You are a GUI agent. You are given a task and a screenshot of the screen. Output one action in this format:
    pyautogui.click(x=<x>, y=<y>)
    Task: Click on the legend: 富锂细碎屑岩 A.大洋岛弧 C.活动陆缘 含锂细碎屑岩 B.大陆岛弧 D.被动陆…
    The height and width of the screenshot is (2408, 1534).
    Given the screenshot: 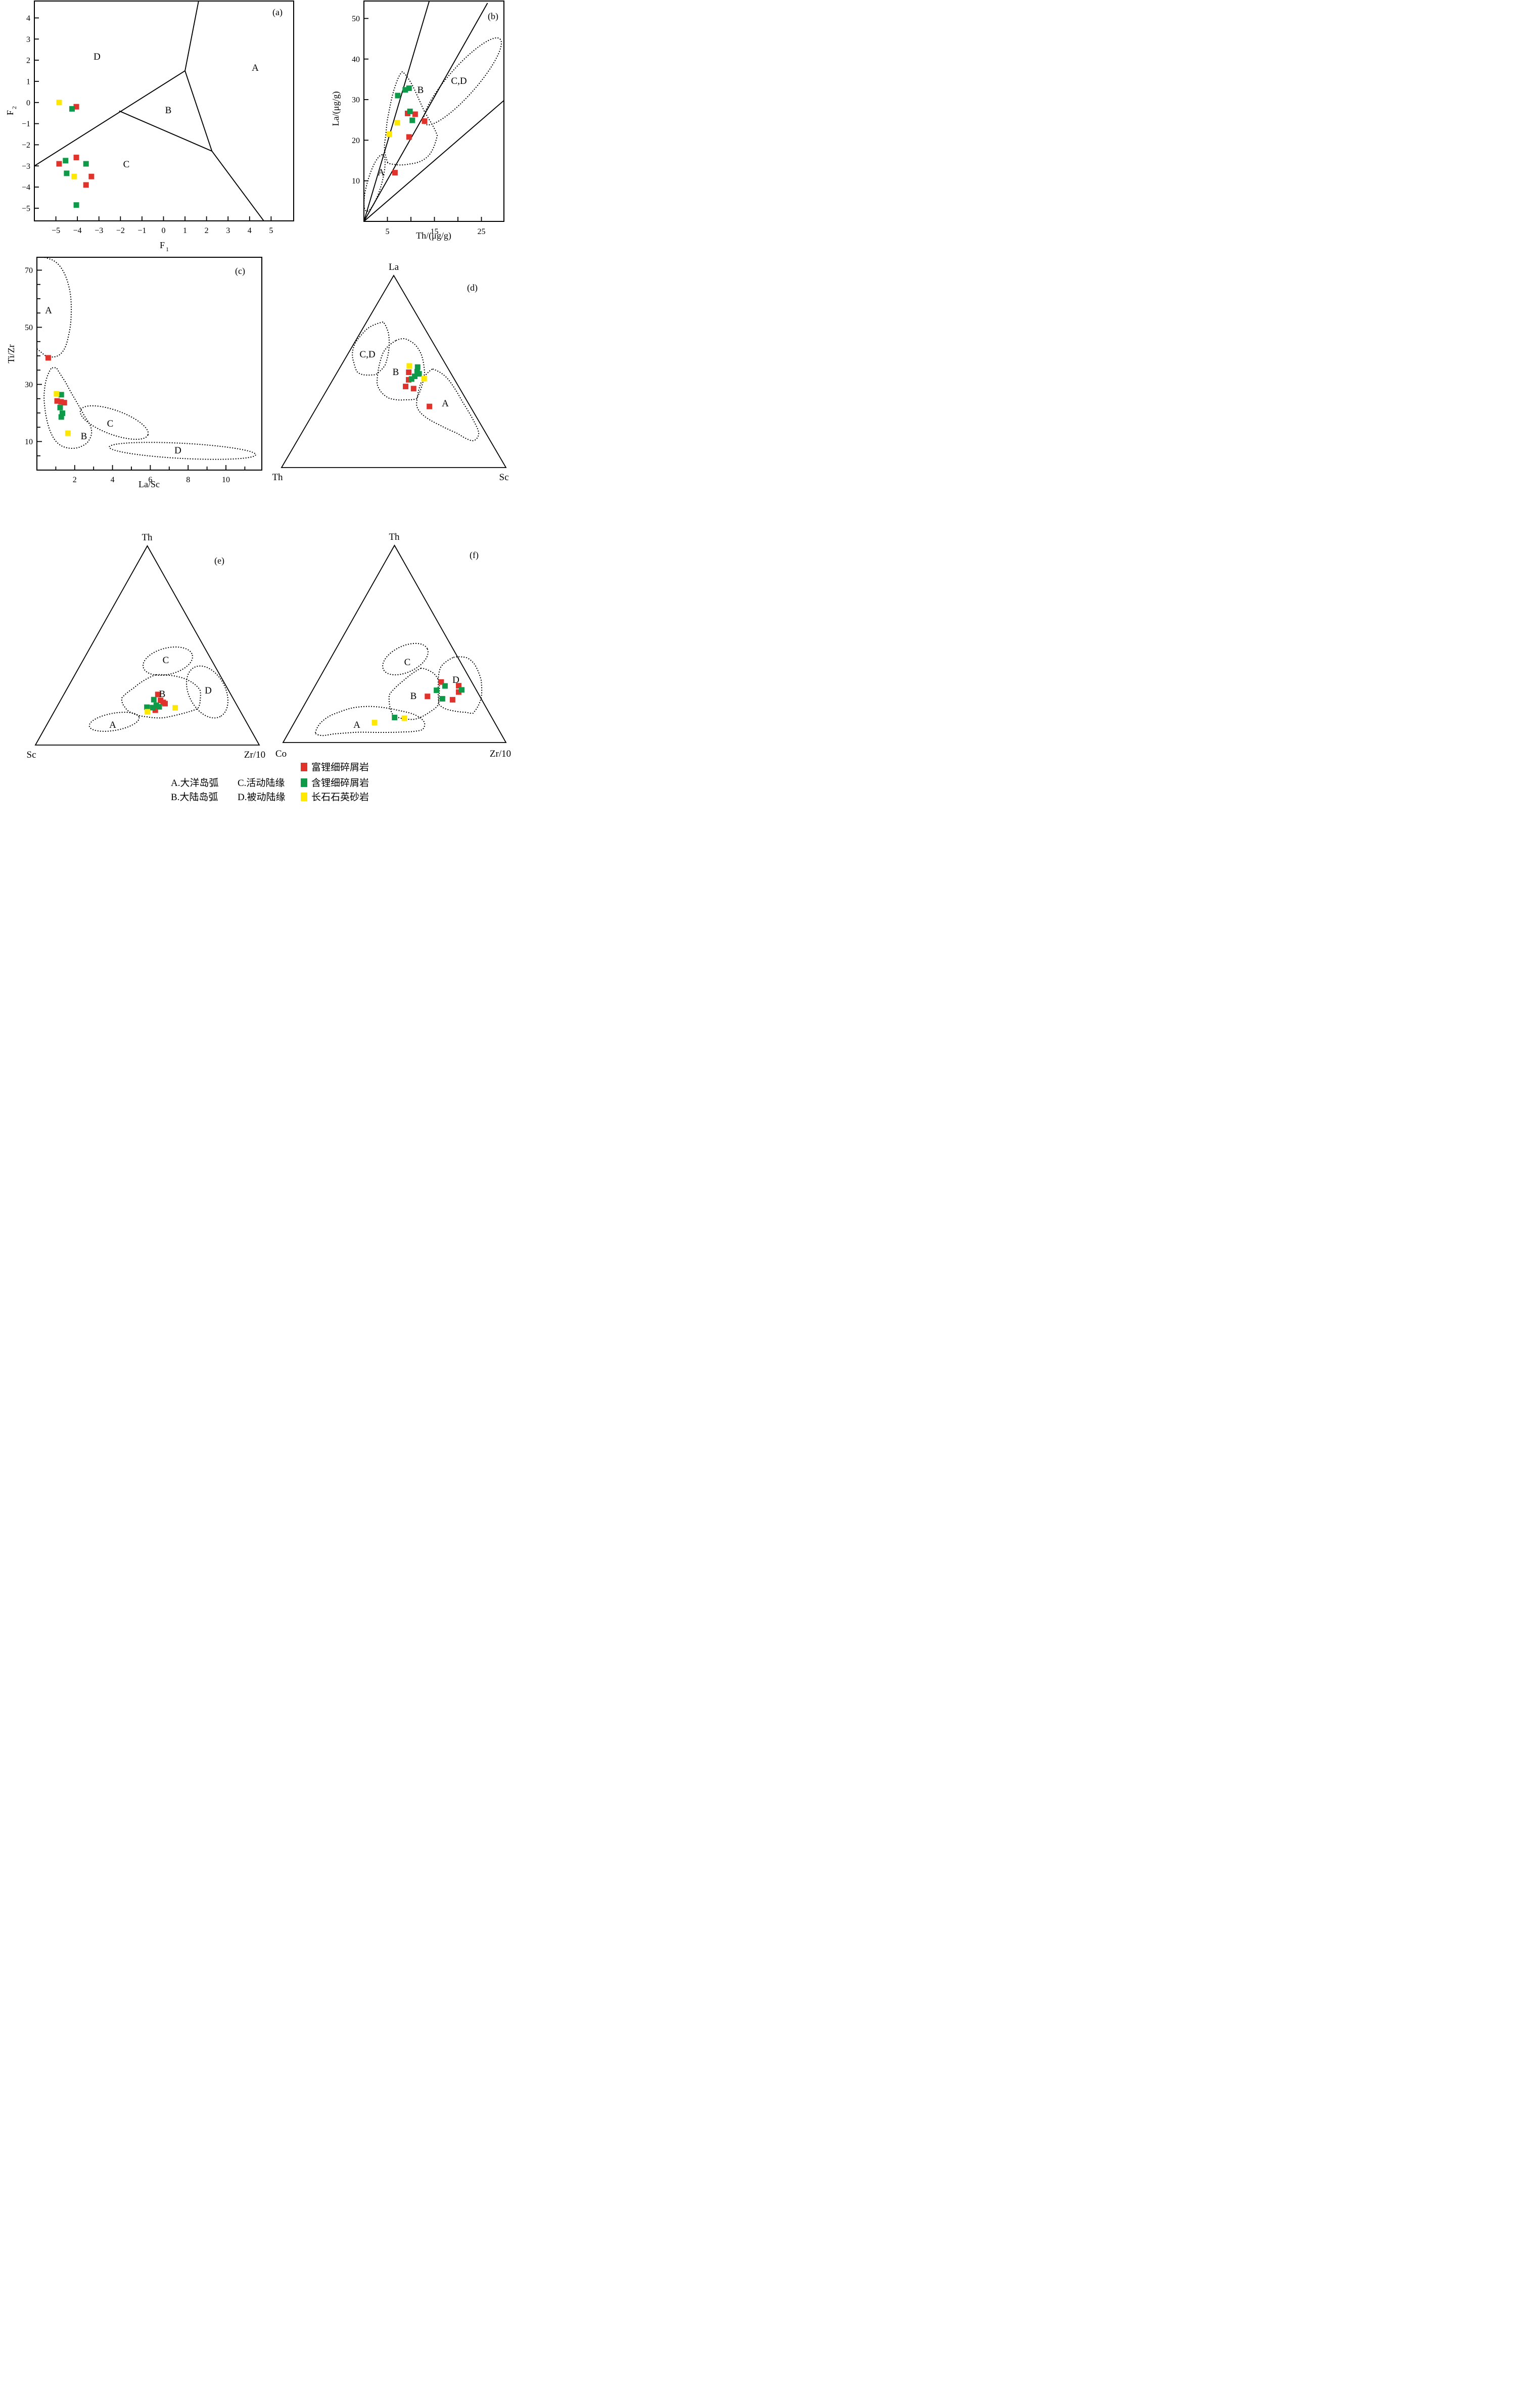 What is the action you would take?
    pyautogui.click(x=270, y=782)
    